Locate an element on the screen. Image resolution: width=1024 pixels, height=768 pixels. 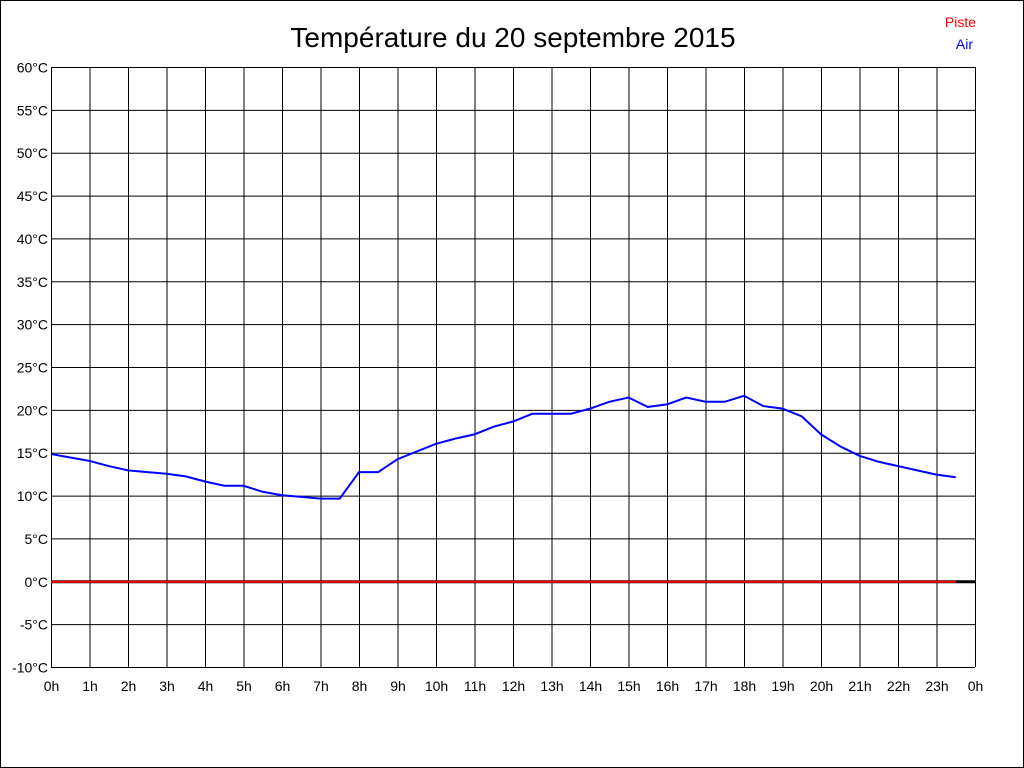
y-tick-label: 35°C is located at coordinates (32, 282).